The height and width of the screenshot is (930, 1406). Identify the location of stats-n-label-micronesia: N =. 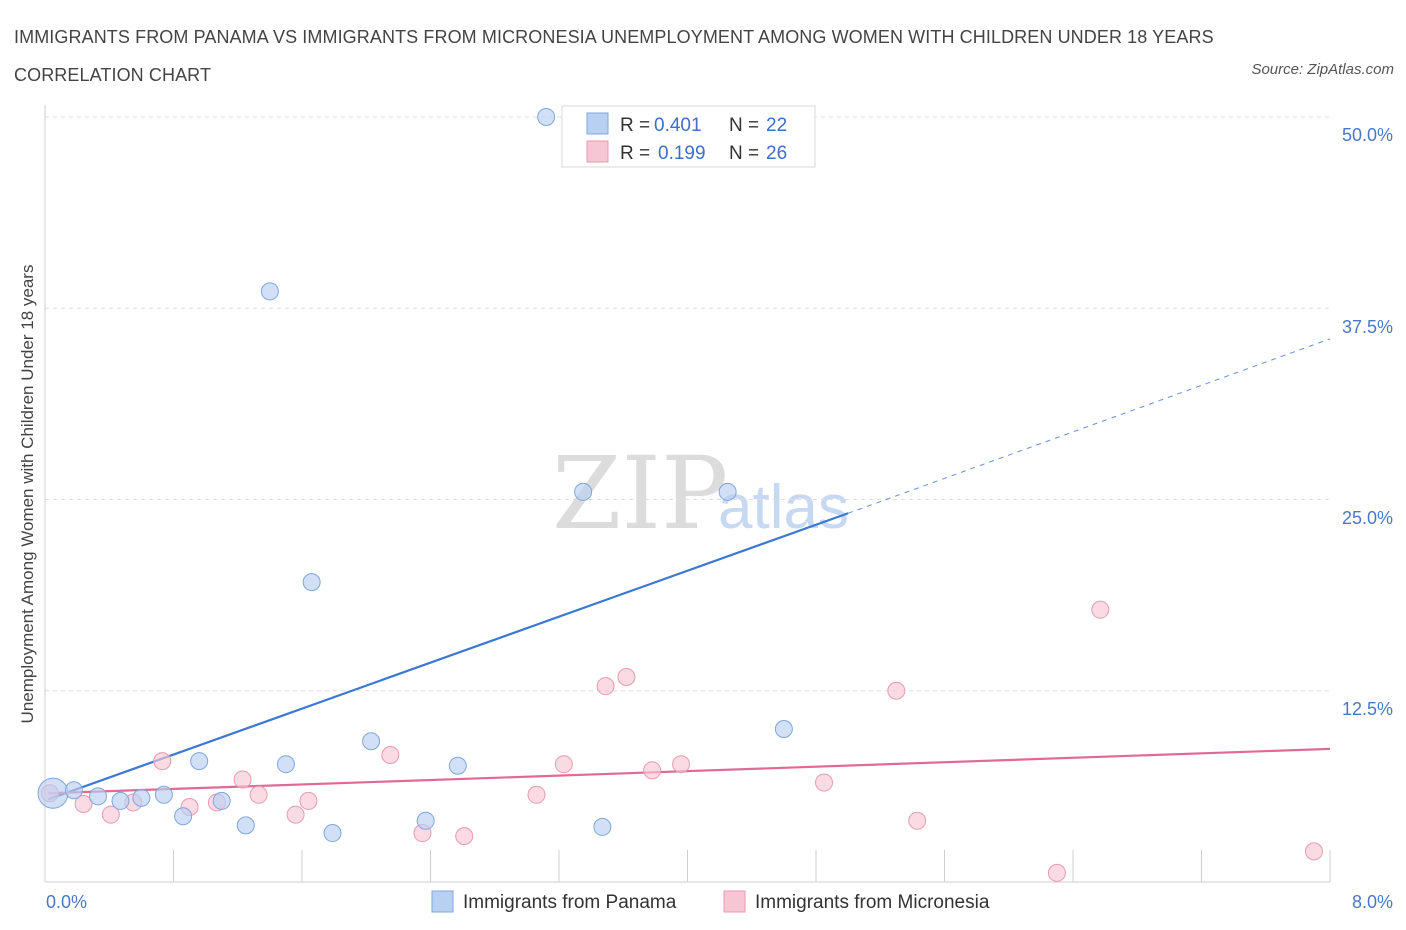
(744, 153).